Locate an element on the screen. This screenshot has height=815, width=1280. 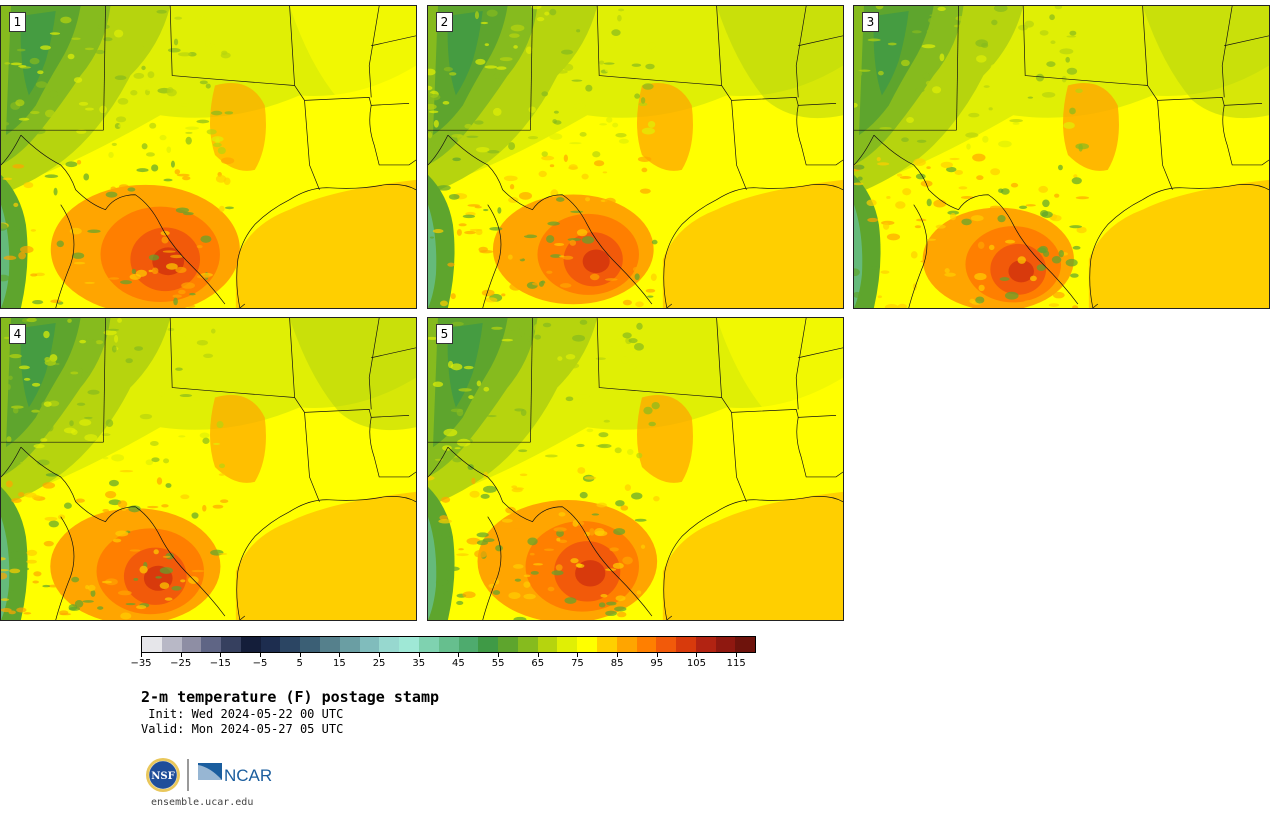
member-panel-1: 1 is located at coordinates (208, 157).